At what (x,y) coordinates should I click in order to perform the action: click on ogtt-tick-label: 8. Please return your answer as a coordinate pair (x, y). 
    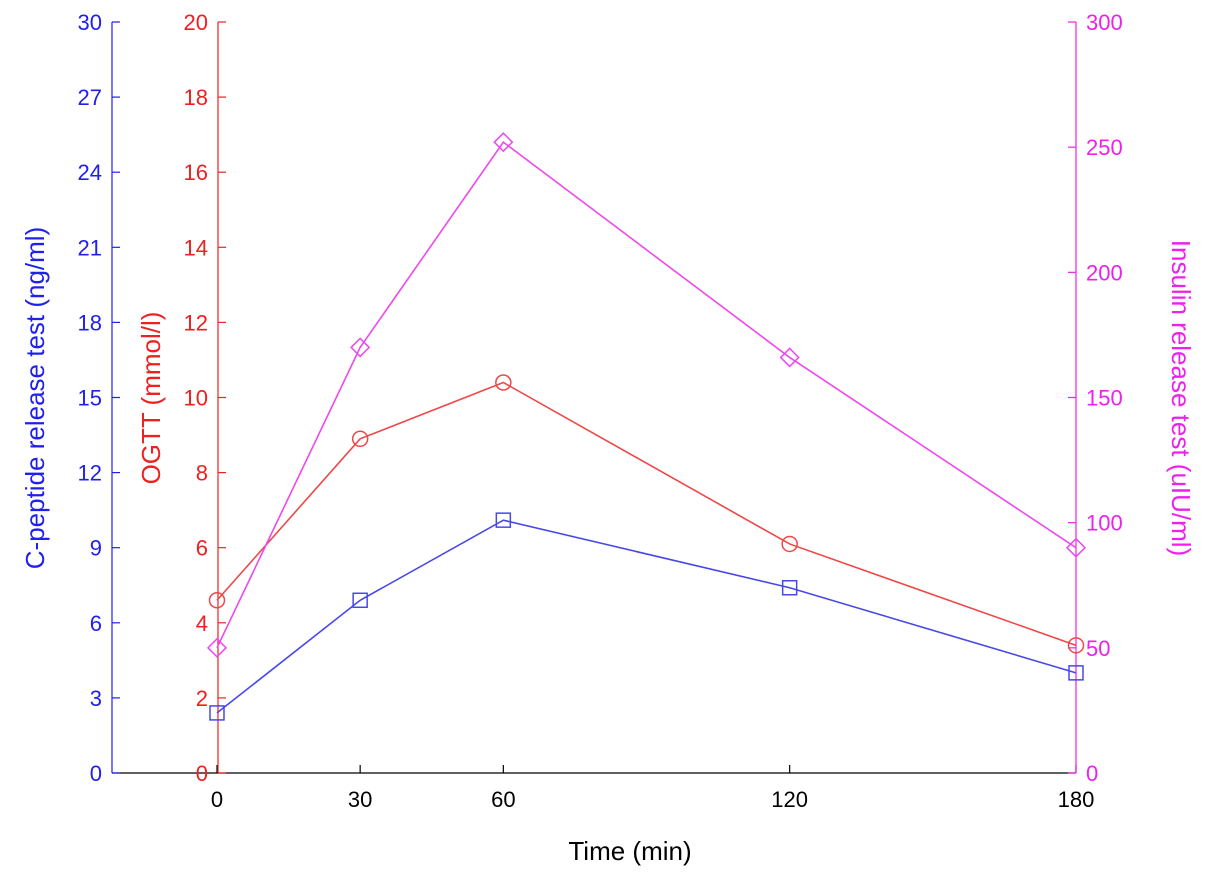
    Looking at the image, I should click on (202, 473).